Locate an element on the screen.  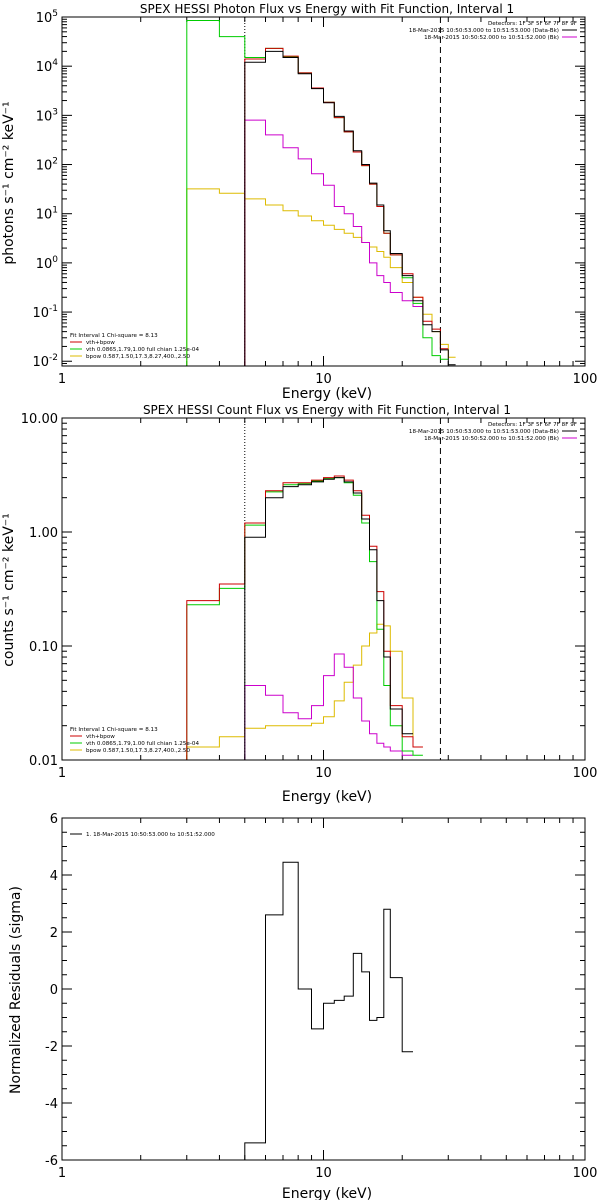
photon-flux-fit-interval-label: Fit Interval 1 Chi-square = 8.13 is located at coordinates (114, 336).